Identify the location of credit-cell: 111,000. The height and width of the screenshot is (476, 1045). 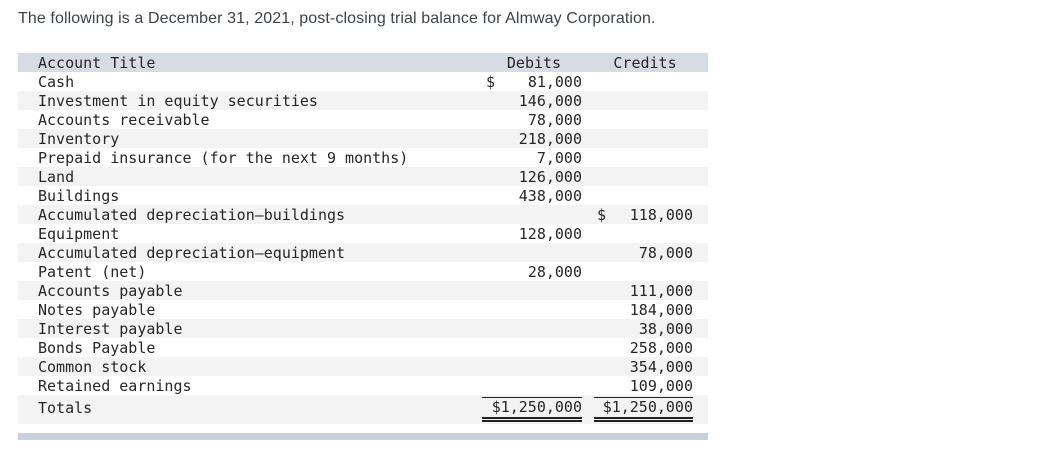
(649, 291).